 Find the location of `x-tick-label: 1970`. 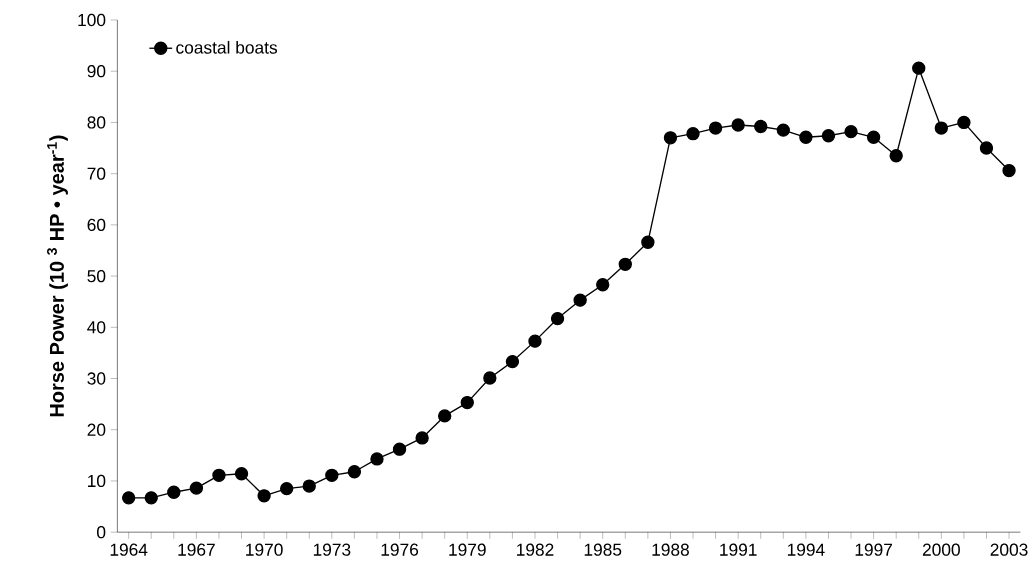

x-tick-label: 1970 is located at coordinates (264, 550).